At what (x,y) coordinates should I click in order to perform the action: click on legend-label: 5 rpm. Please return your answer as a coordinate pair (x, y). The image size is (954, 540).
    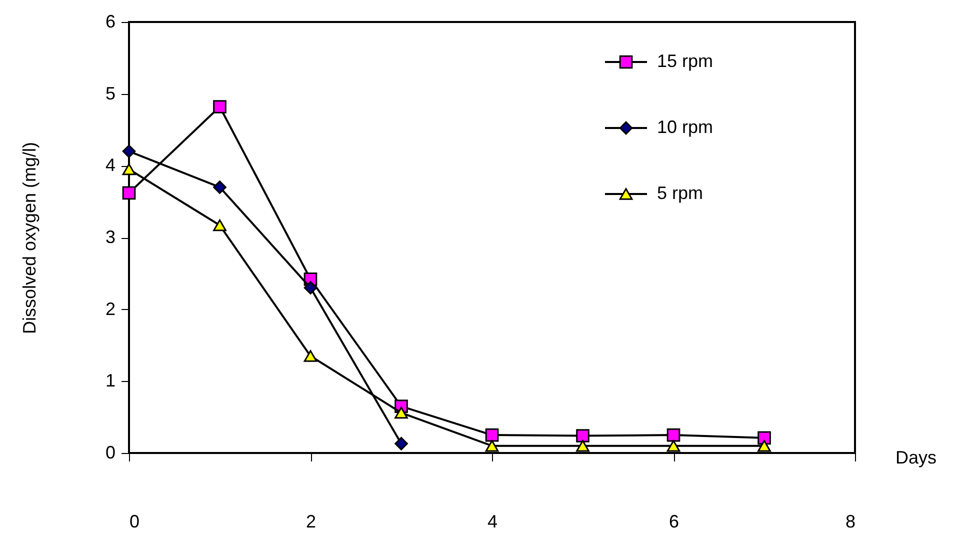
    Looking at the image, I should click on (680, 193).